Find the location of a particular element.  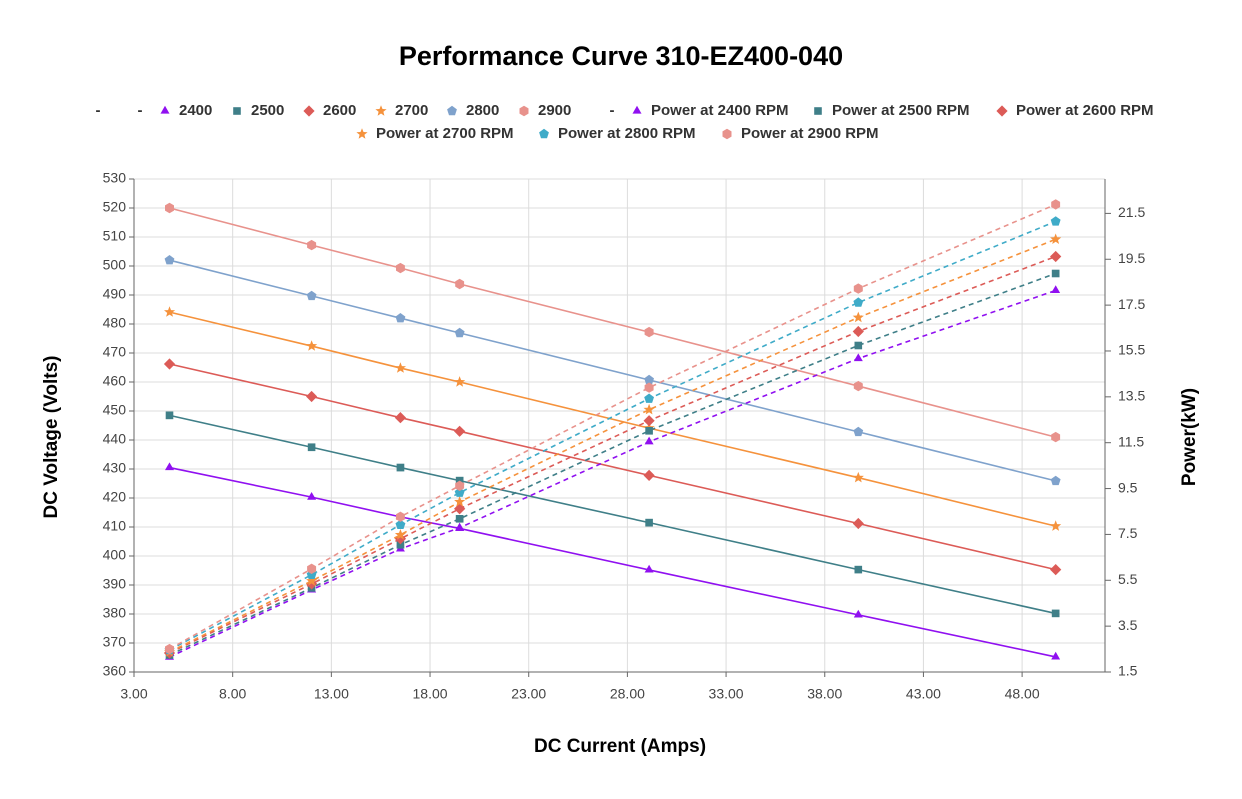

y-tick-label: 520 is located at coordinates (115, 207).